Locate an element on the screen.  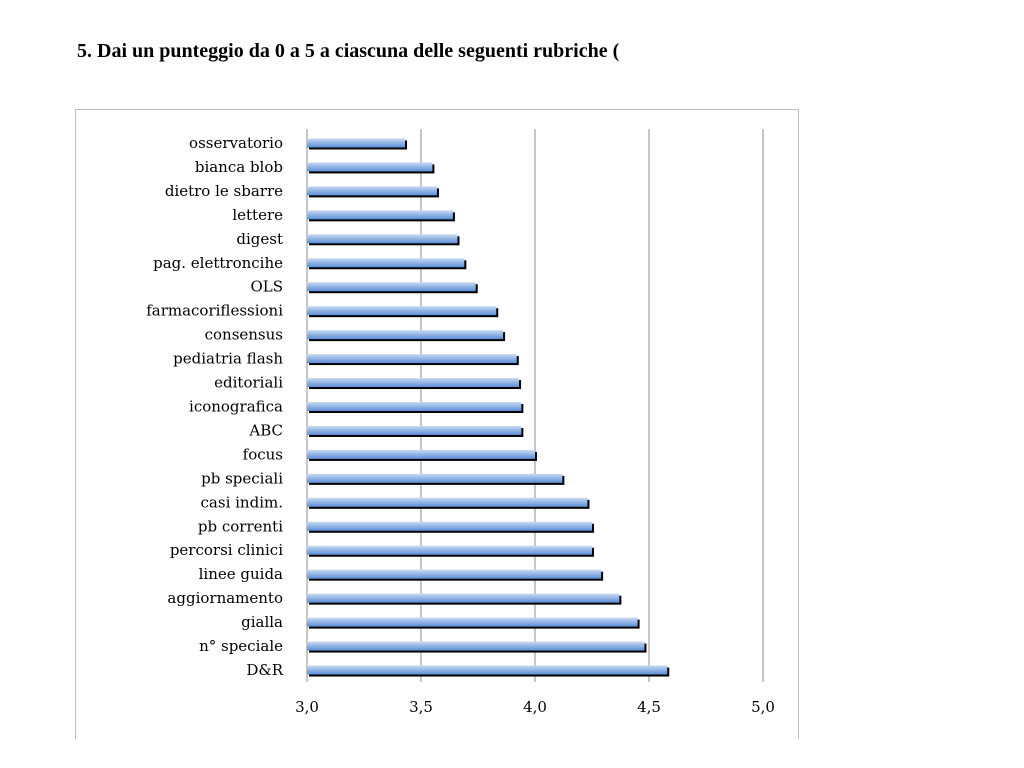
category-label: farmacoriflessioni is located at coordinates (214, 311).